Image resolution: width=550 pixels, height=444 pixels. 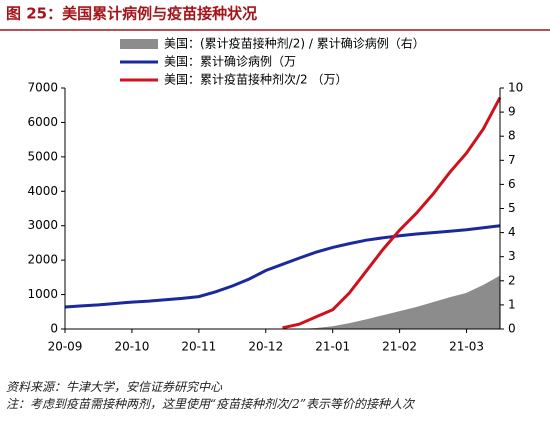 I want to click on source: 资料来源：牛津大学，安信证券研究中心, so click(x=114, y=387).